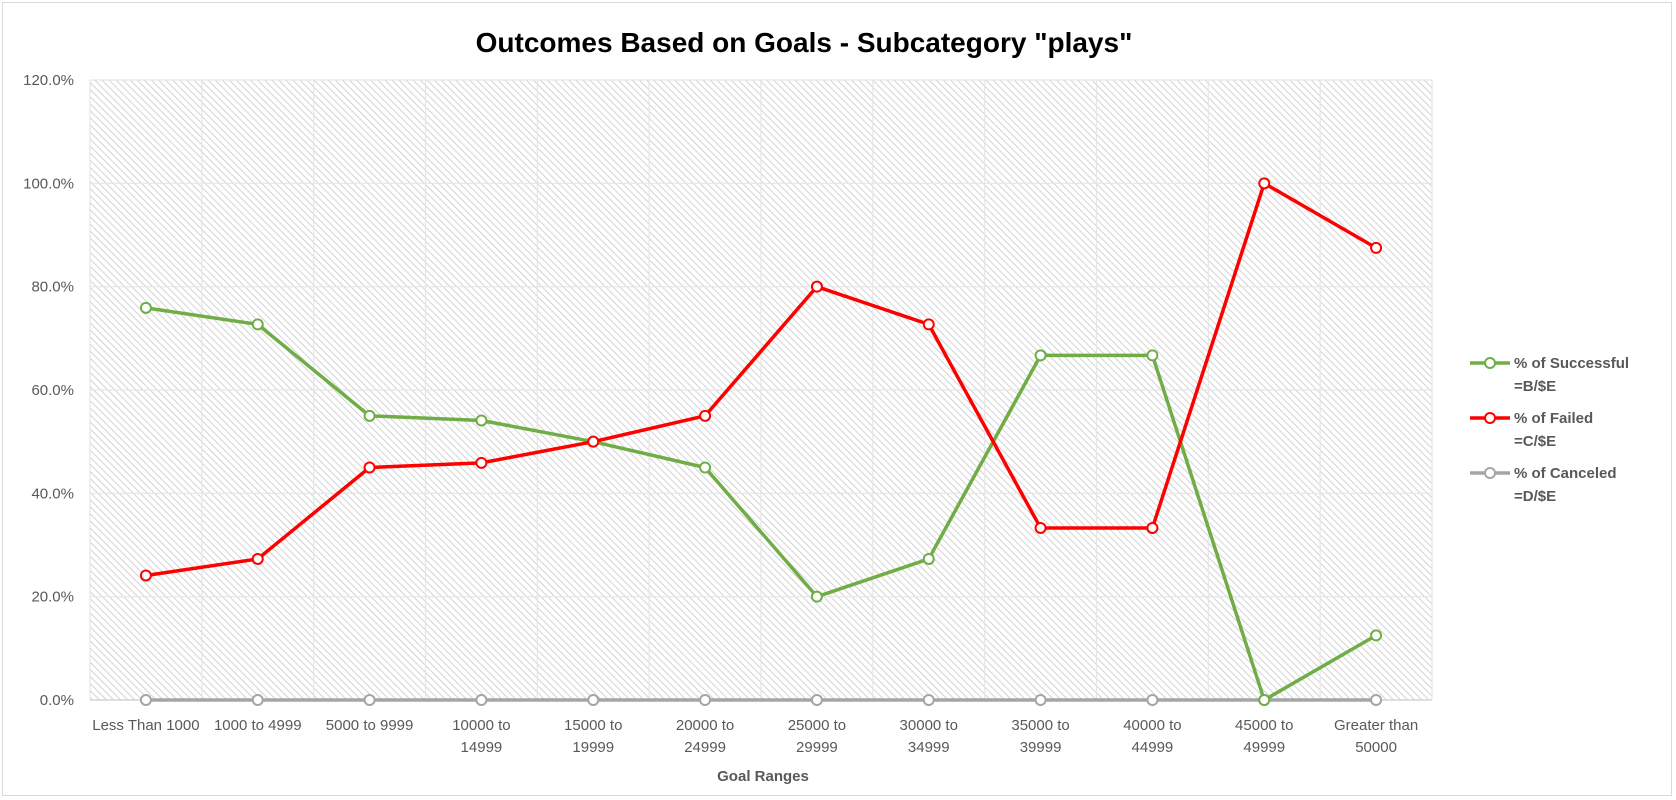 This screenshot has height=800, width=1676. What do you see at coordinates (929, 736) in the screenshot?
I see `x-tick-label: 30000 to 34999` at bounding box center [929, 736].